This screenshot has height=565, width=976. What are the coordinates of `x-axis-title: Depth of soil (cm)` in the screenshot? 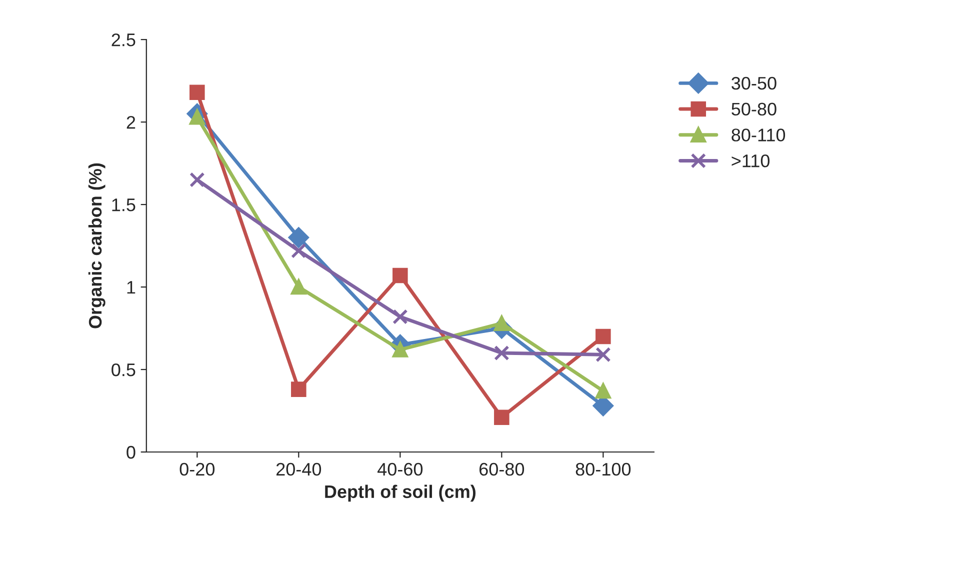 It's located at (400, 493).